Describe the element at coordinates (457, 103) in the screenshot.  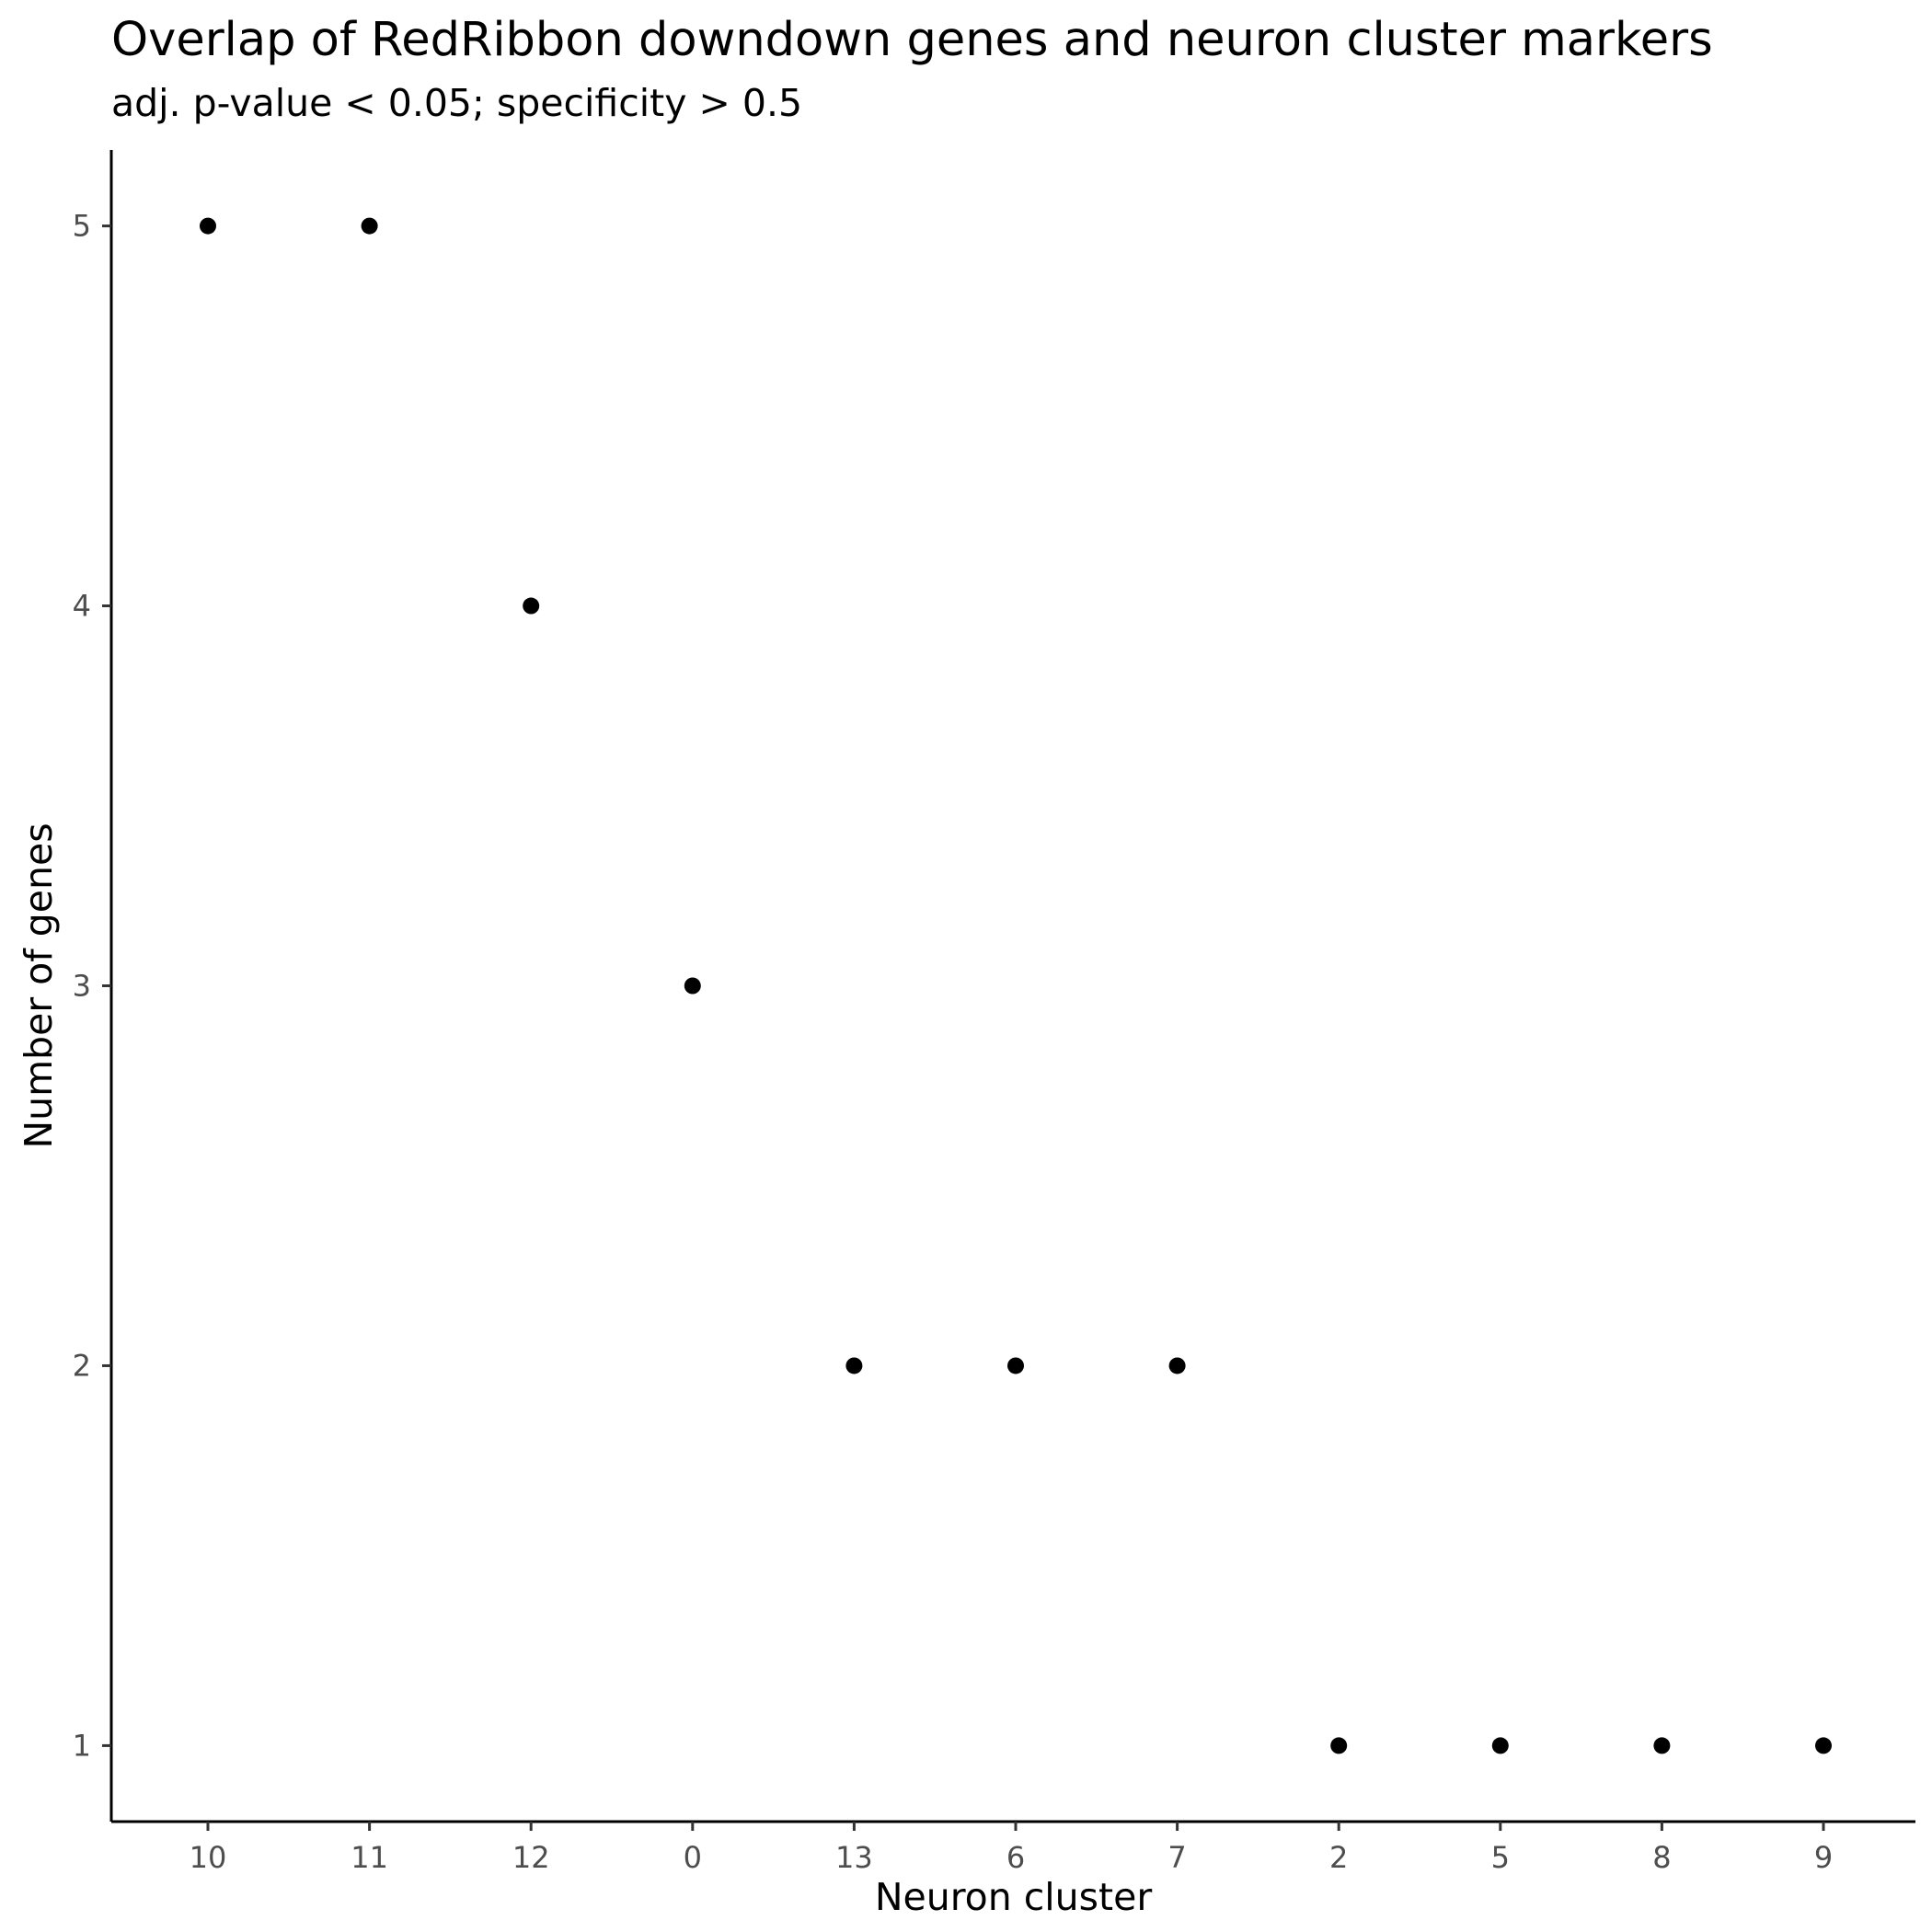
I see `chart-subtitle: adj. p-value < 0.05; specificity > 0.5` at that location.